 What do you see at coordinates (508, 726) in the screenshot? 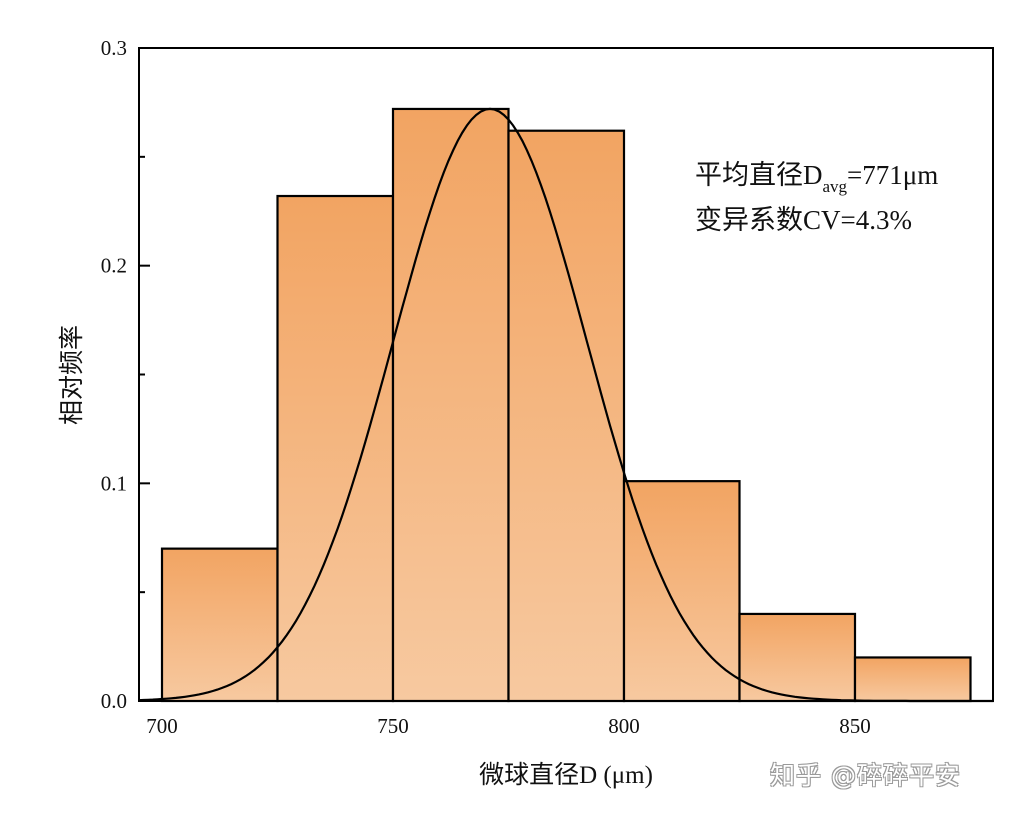
I see `x-axis: 700 750 800 850` at bounding box center [508, 726].